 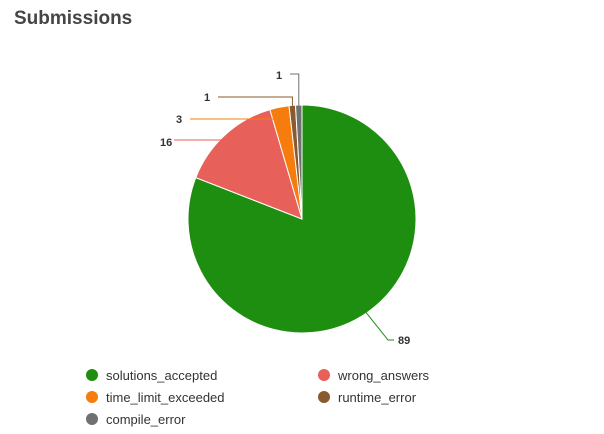 I want to click on legend-label: wrong_answers, so click(x=384, y=375).